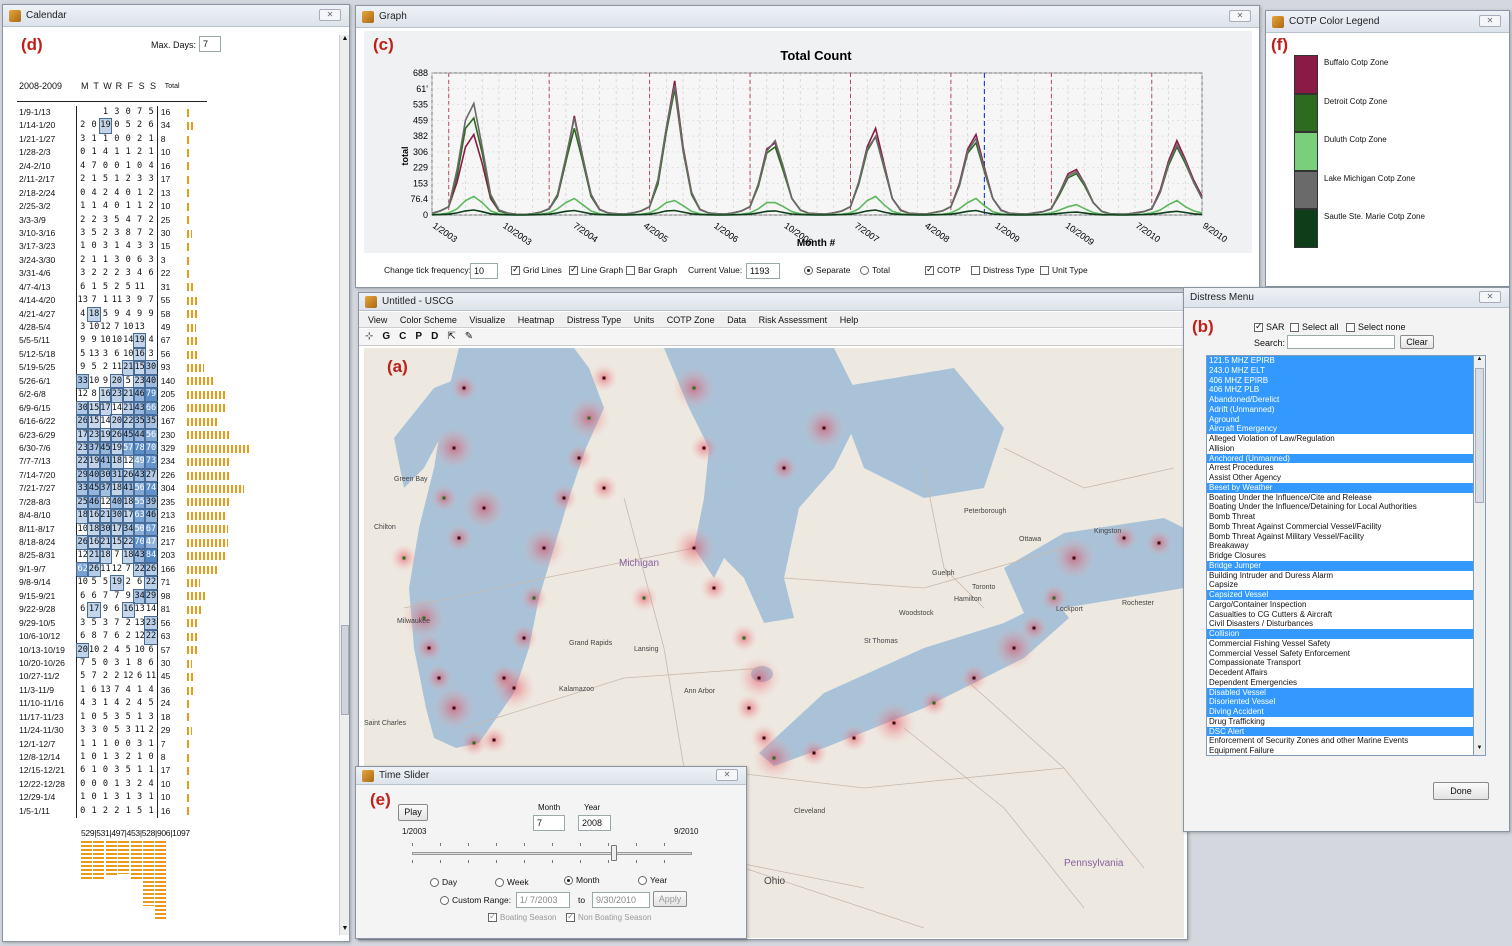 This screenshot has width=1512, height=946. I want to click on apply-button: Apply, so click(670, 899).